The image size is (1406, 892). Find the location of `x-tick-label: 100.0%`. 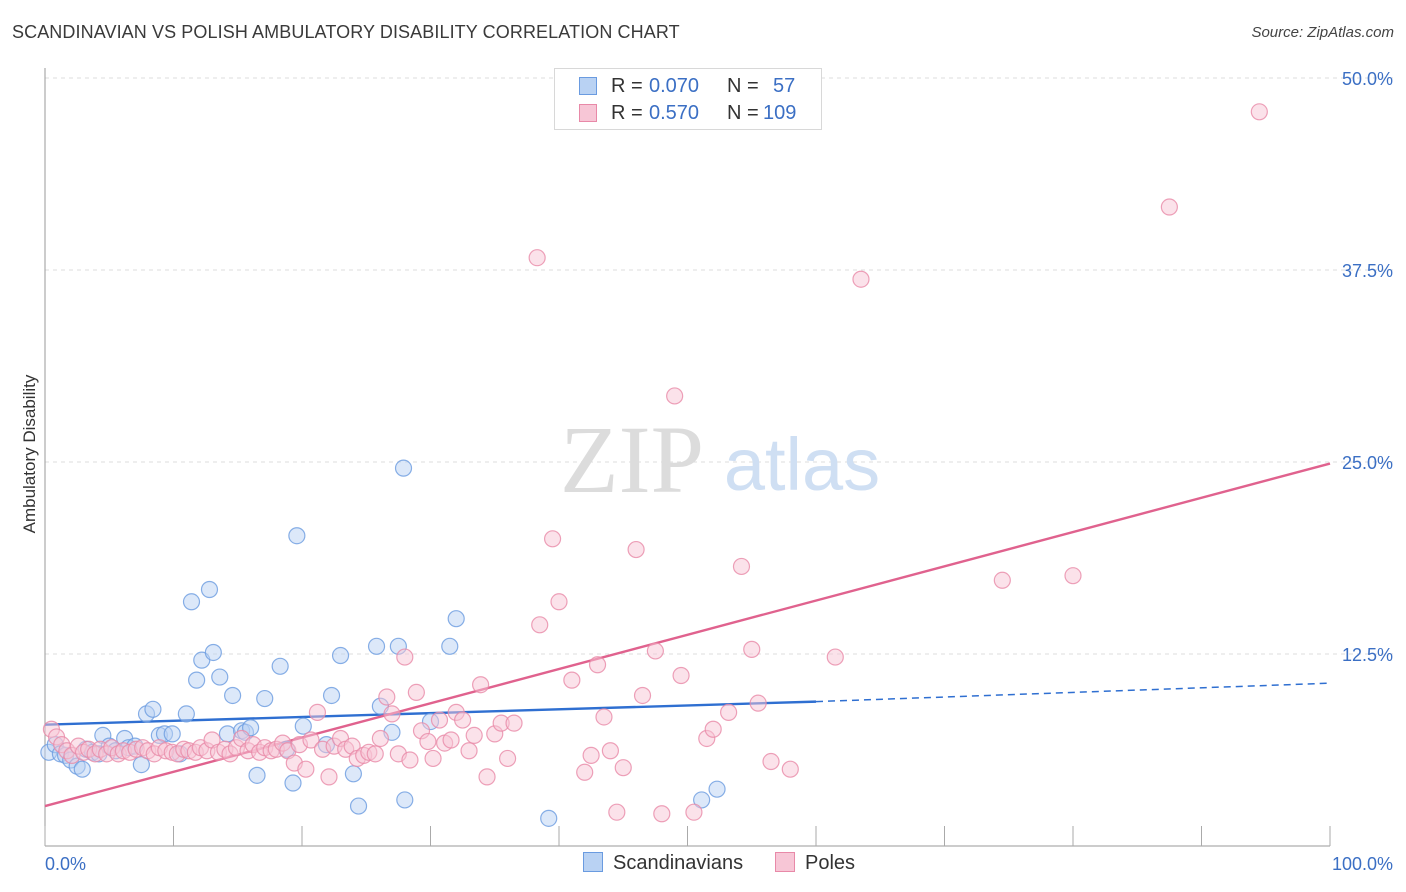

x-tick-label: 100.0% is located at coordinates (1362, 864).